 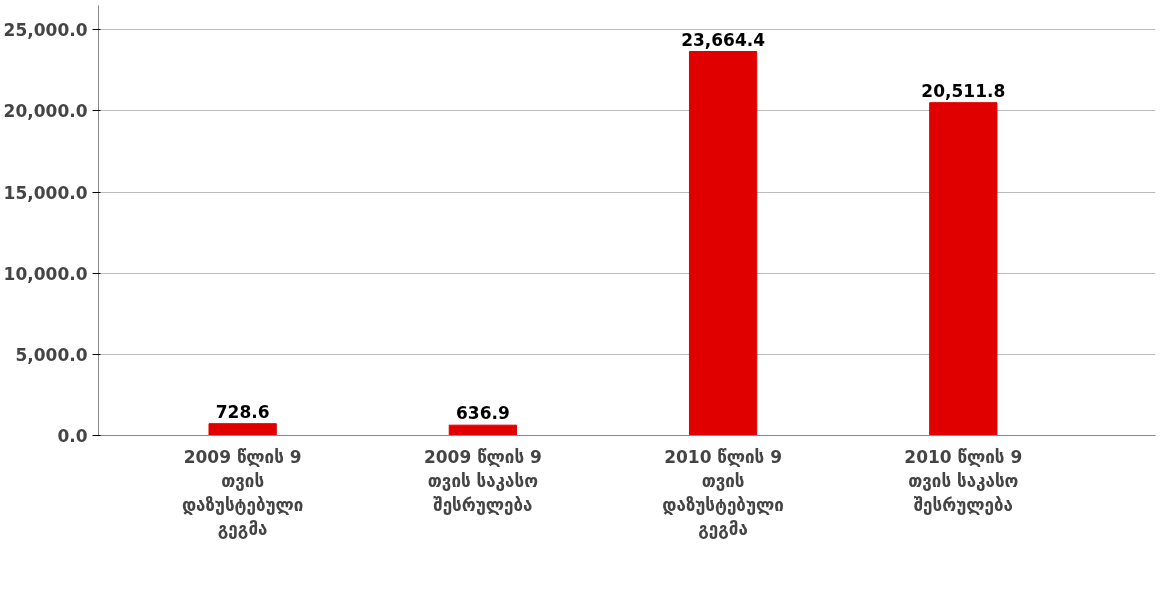 What do you see at coordinates (51, 354) in the screenshot?
I see `y-tick-label: 5,000.0` at bounding box center [51, 354].